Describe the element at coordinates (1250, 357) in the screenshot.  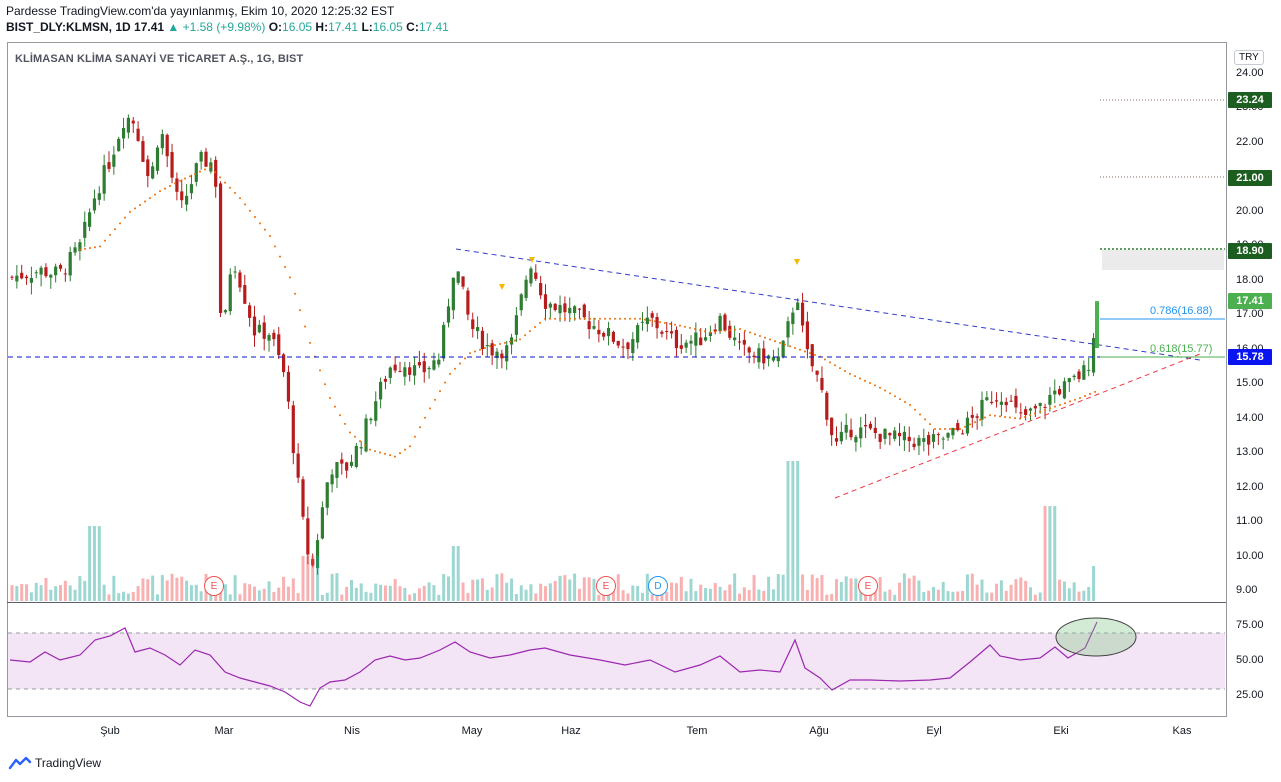
I see `level-price-label: 15.78` at that location.